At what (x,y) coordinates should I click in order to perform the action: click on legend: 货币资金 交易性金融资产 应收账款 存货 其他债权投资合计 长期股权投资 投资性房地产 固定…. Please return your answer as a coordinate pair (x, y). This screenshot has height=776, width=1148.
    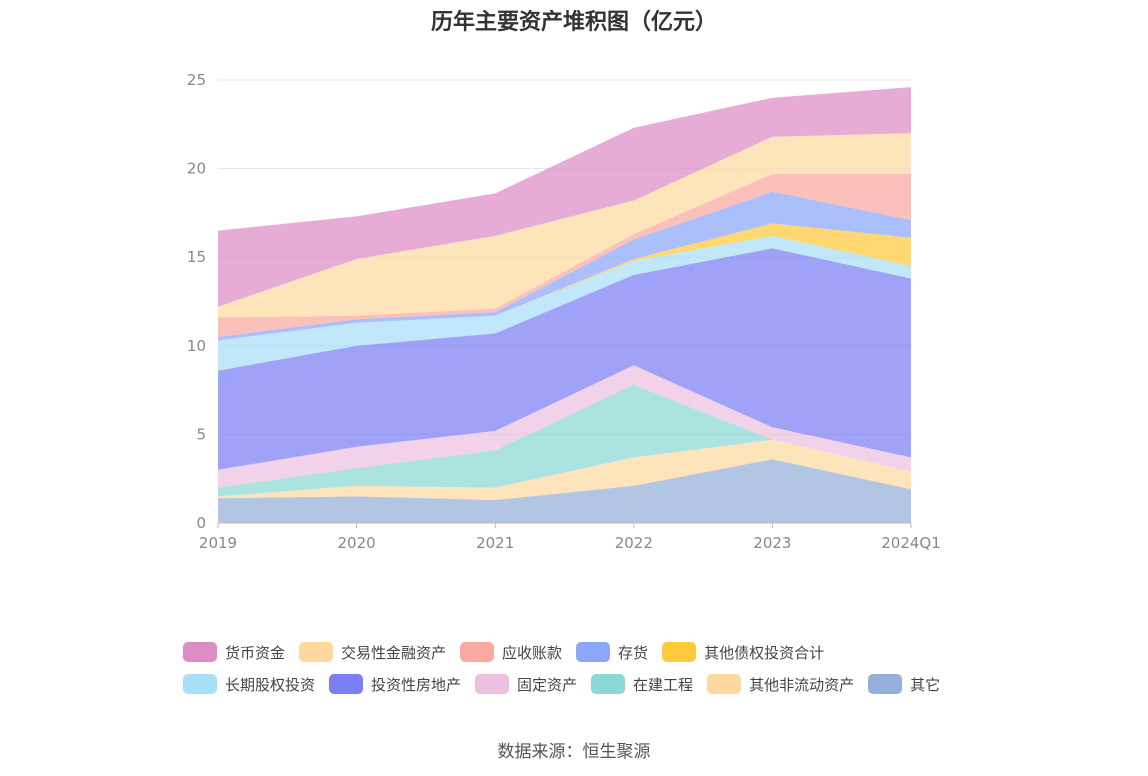
    Looking at the image, I should click on (583, 672).